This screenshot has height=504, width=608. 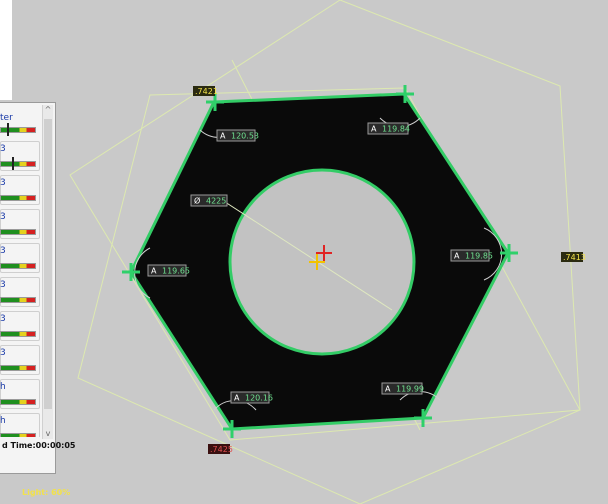 I want to click on diameter-line, so click(x=307, y=255).